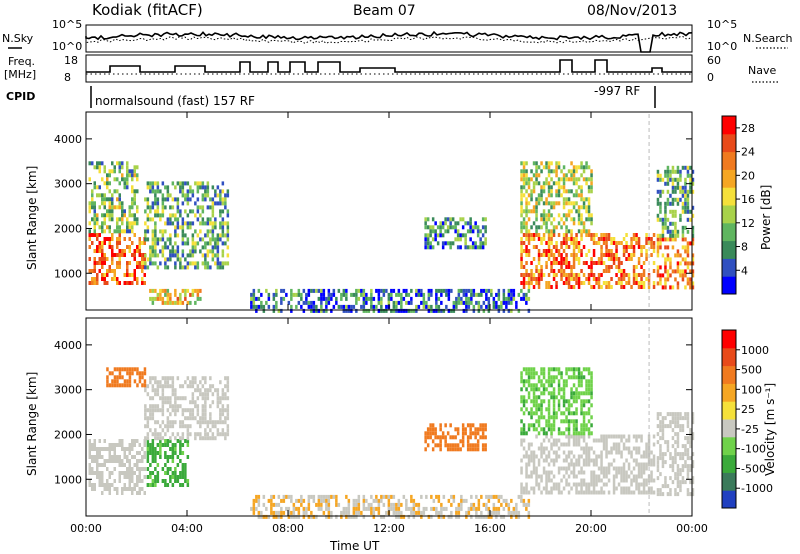 The image size is (800, 554). What do you see at coordinates (389, 68) in the screenshot?
I see `freq-panel-frame` at bounding box center [389, 68].